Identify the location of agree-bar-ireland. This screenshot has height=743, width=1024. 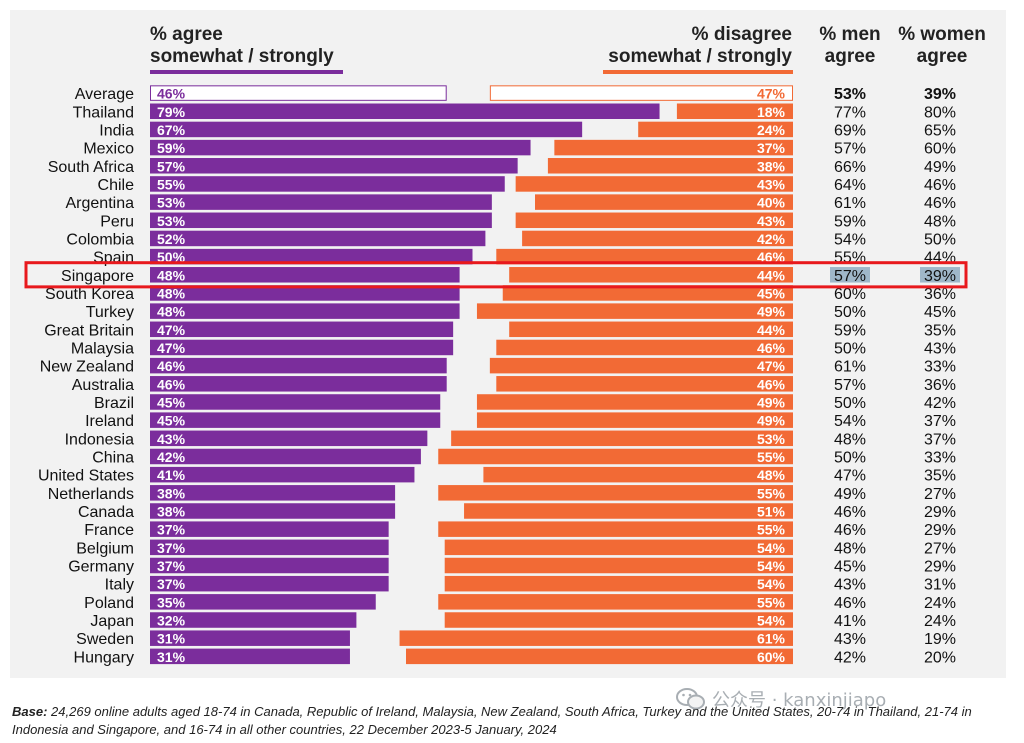
(295, 420).